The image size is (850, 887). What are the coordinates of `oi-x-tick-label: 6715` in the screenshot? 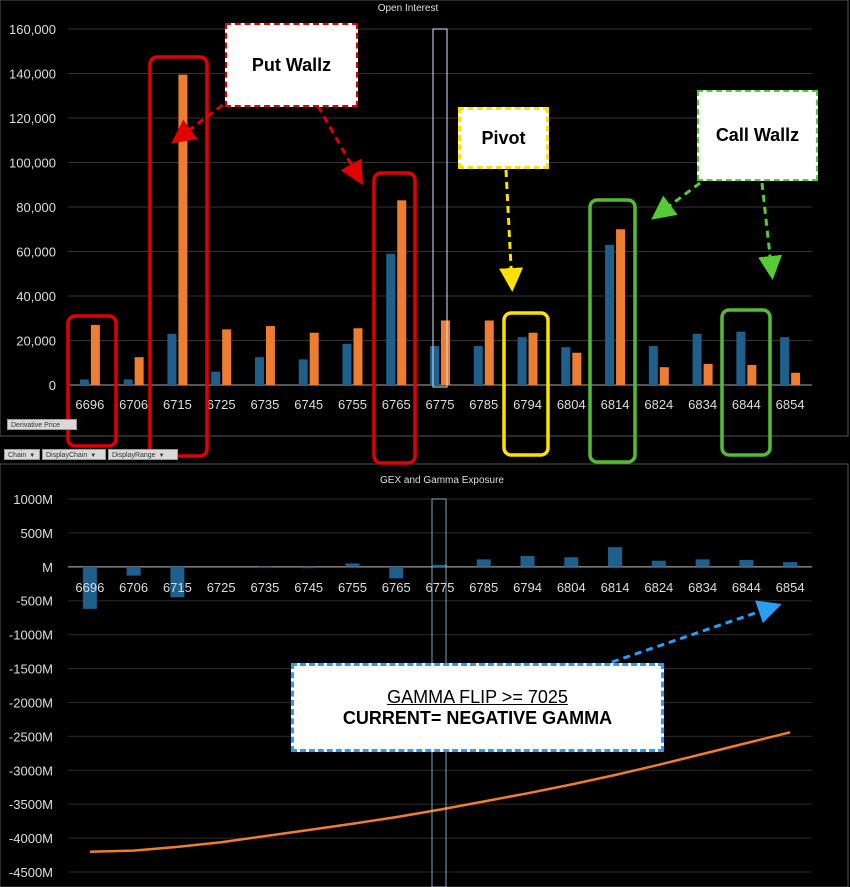 It's located at (177, 404).